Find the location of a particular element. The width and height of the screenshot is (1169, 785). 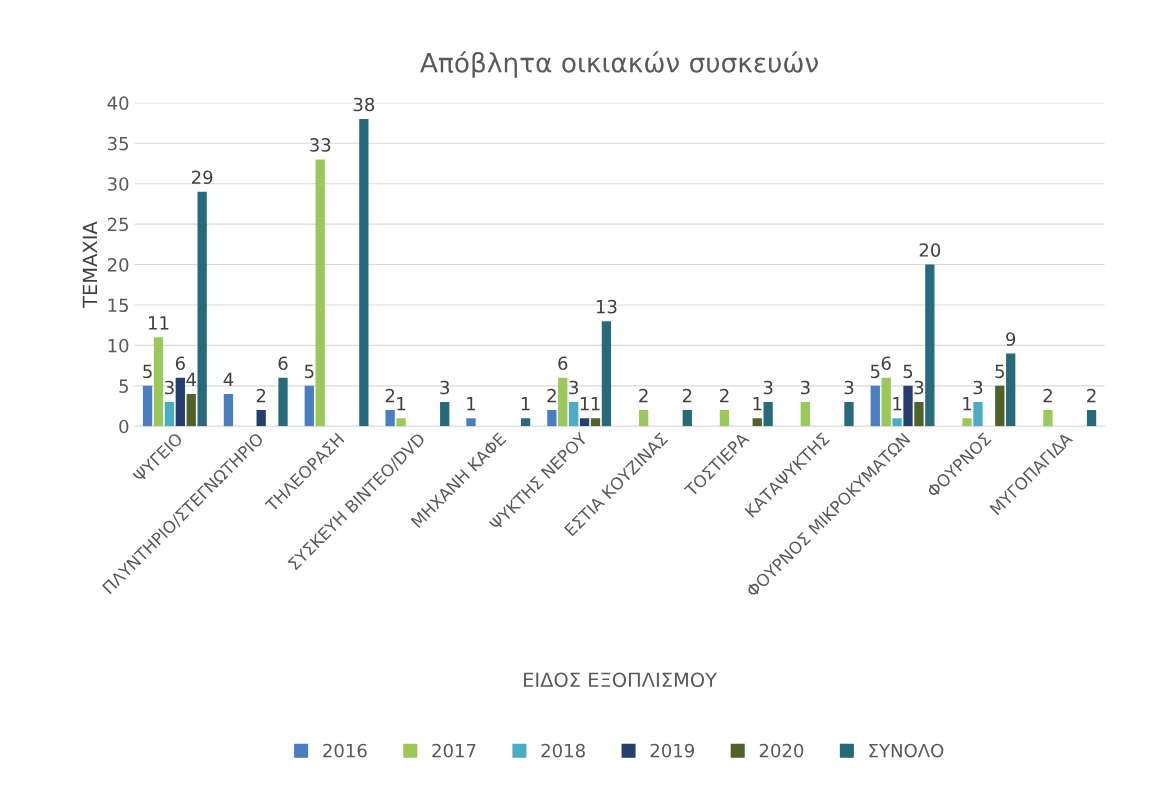

y-tick-label: 15 is located at coordinates (118, 305).